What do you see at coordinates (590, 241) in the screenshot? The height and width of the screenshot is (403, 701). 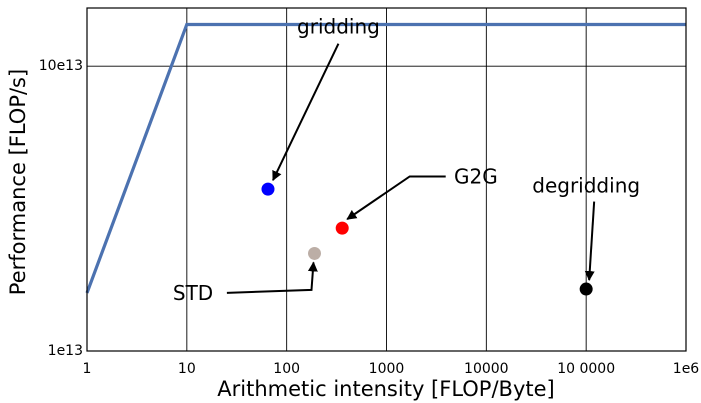 I see `annotation-arrow-degridding` at bounding box center [590, 241].